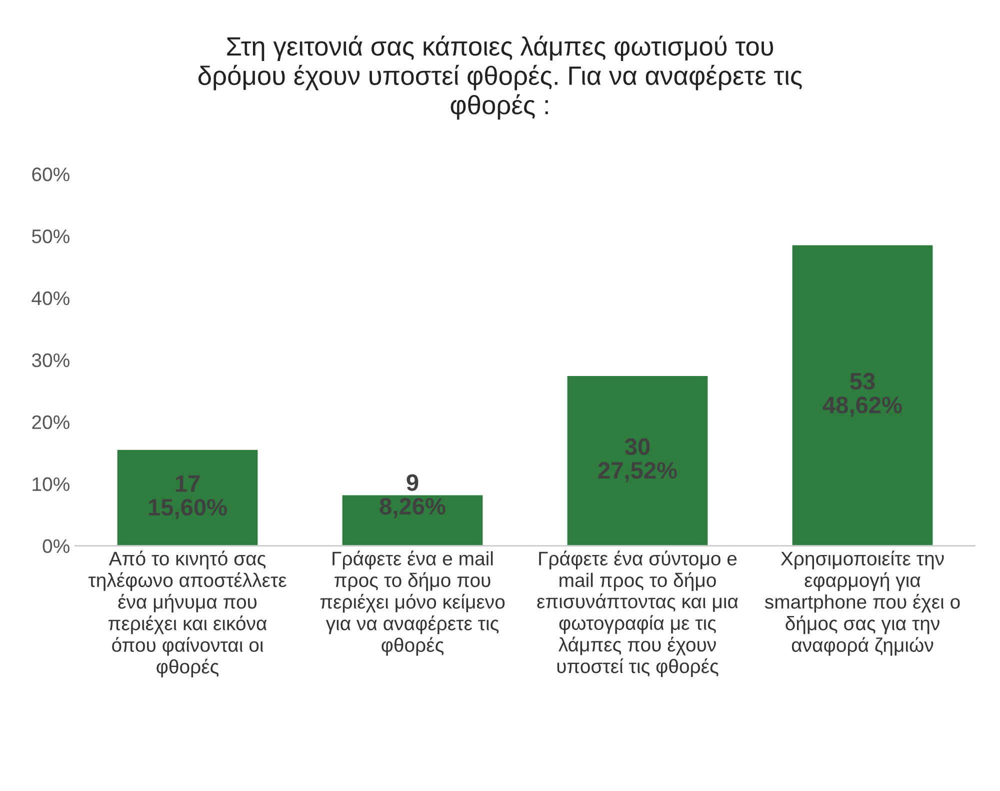 This screenshot has width=1000, height=791. I want to click on x-tick-label: Γράφετε ένα e mail προς το δήμο που περιέχει μόνο κείμενο για να αναφέρετε τις φθορές, so click(412, 603).